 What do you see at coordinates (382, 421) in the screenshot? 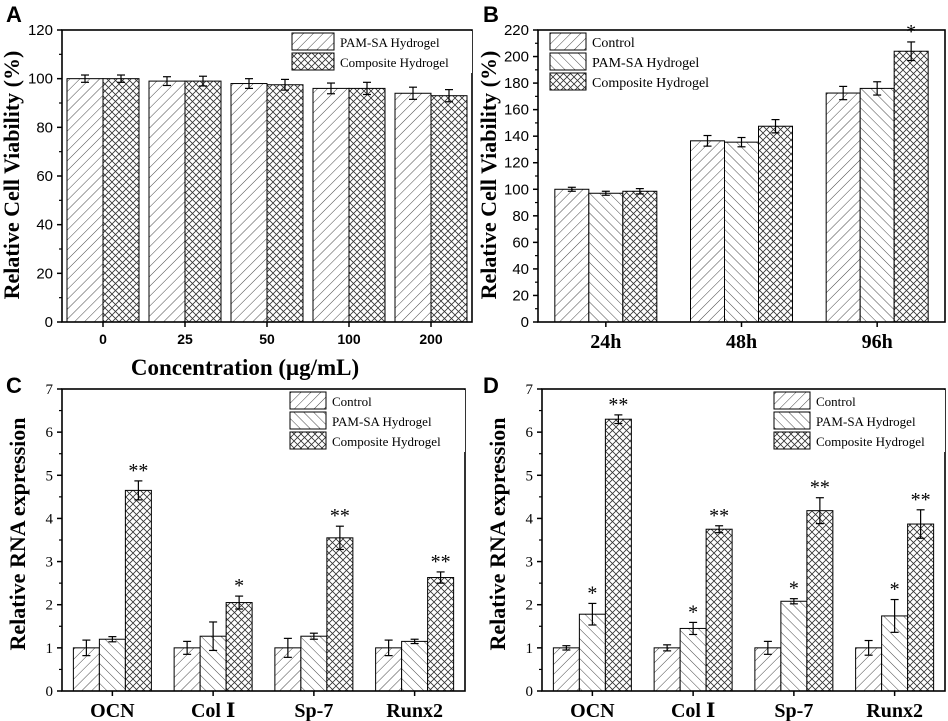
I see `panel-c-legend-label: PAM-SA Hydrogel` at bounding box center [382, 421].